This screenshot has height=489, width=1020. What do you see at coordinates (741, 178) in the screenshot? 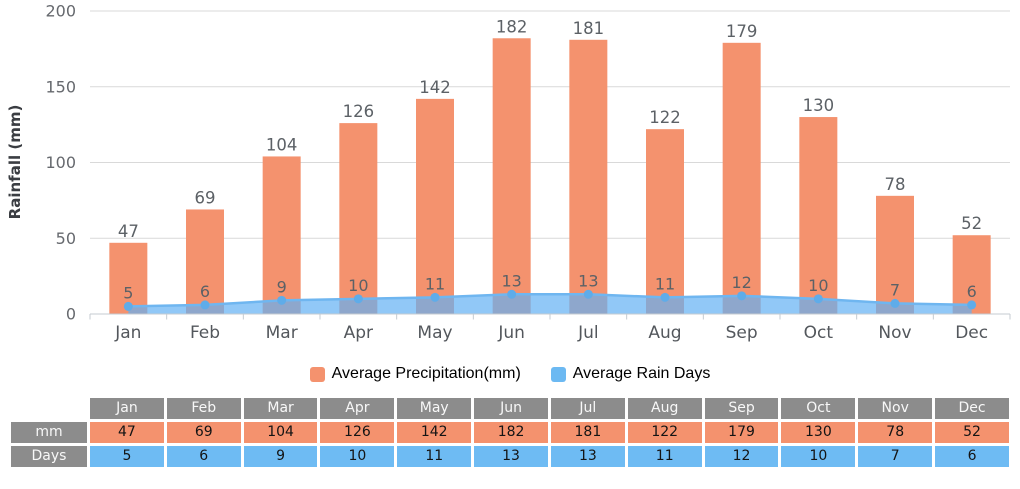
I see `bar-Sep` at bounding box center [741, 178].